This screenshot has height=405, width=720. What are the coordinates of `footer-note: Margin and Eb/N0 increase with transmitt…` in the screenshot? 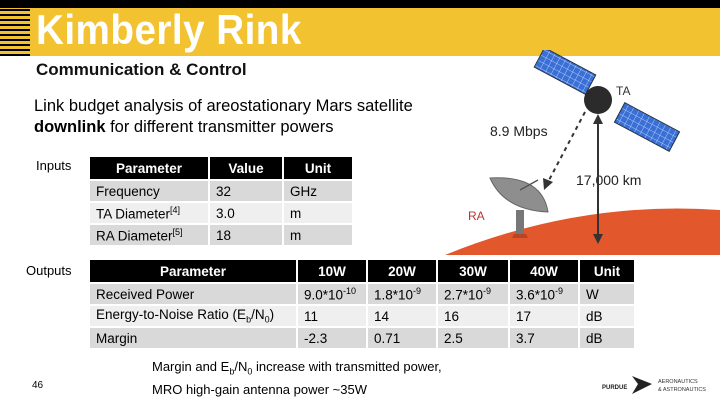 It's located at (297, 378).